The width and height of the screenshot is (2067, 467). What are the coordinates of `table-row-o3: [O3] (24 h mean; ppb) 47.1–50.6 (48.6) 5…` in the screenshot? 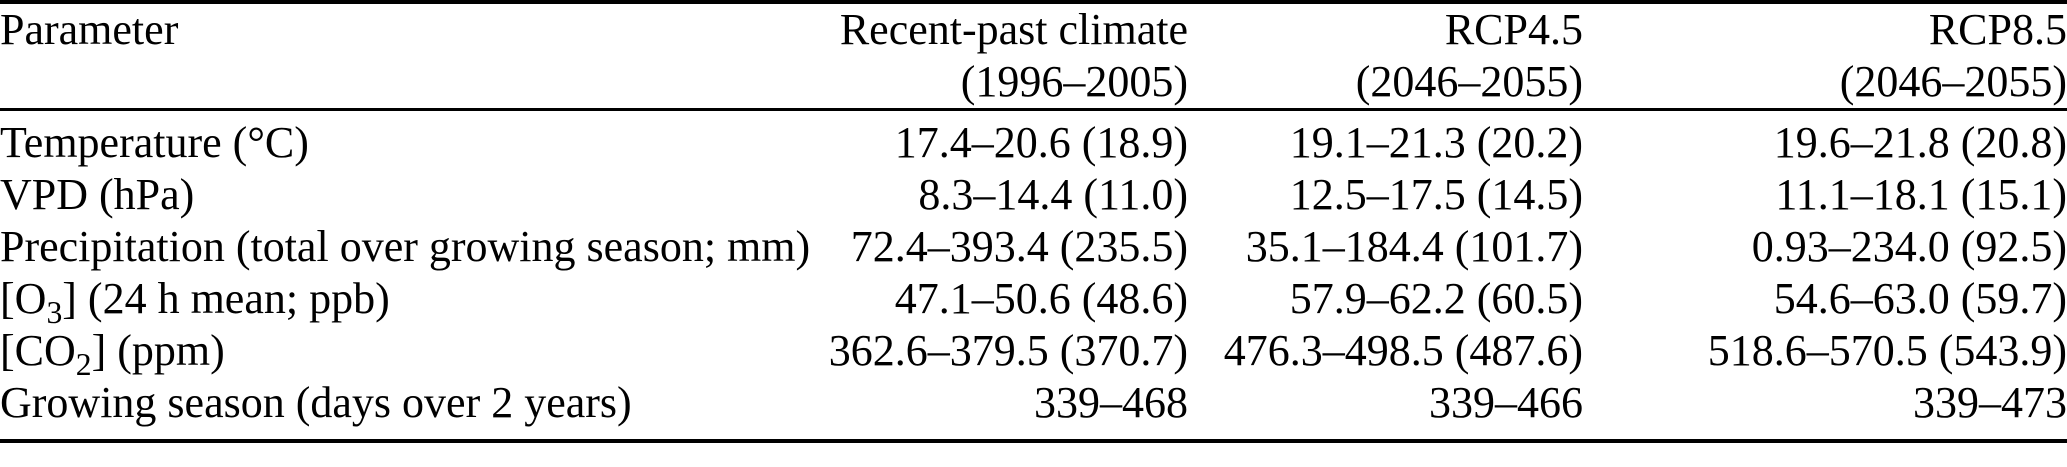 It's located at (1033, 300).